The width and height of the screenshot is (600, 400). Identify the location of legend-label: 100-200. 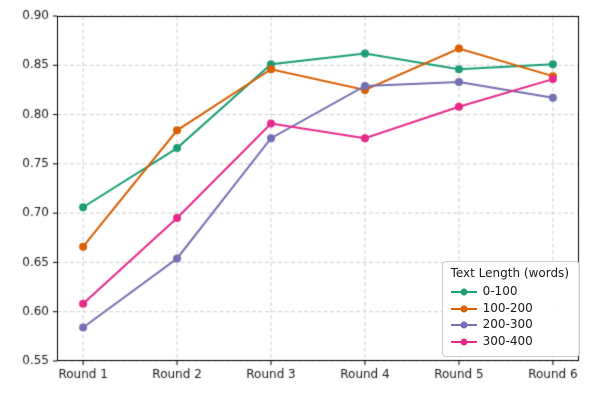
(507, 307).